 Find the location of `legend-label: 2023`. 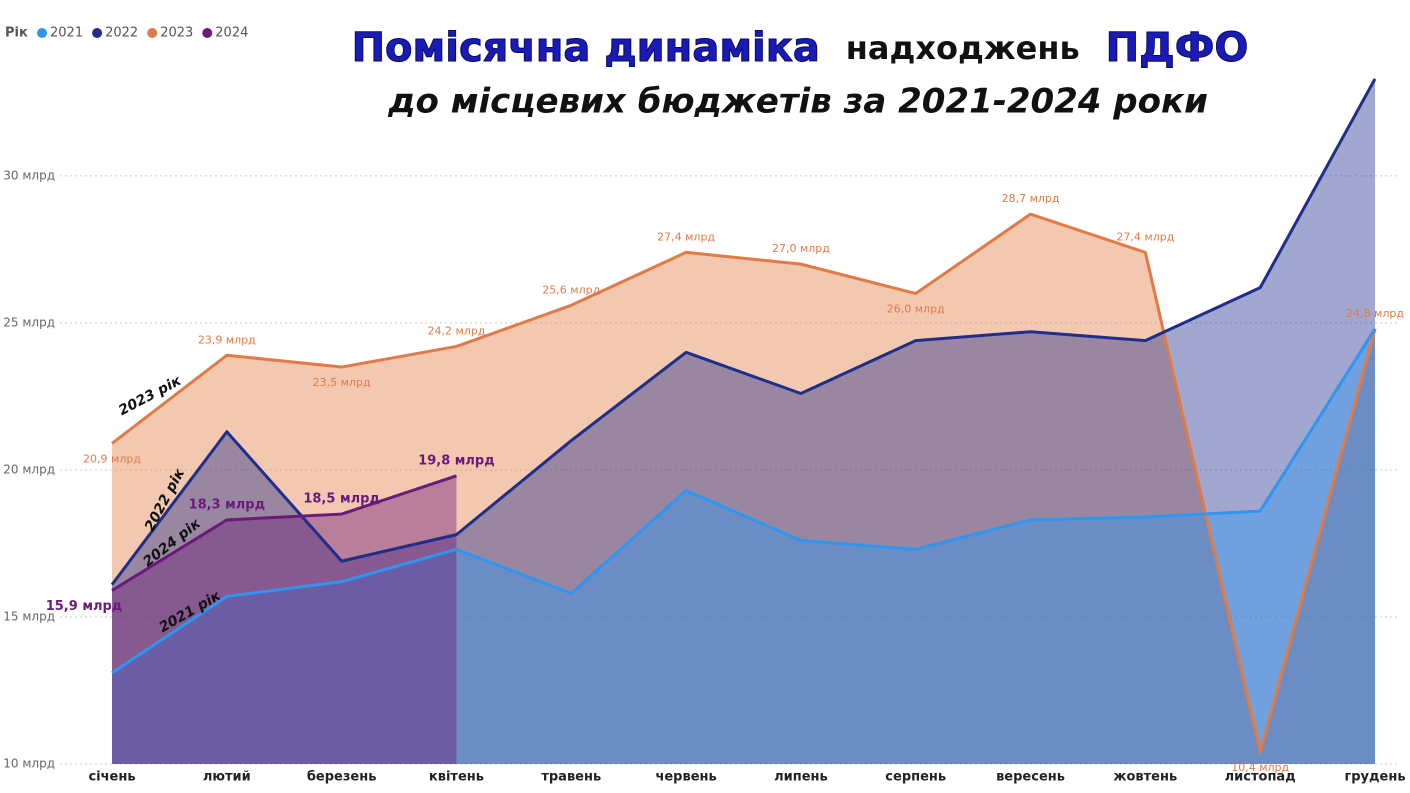

legend-label: 2023 is located at coordinates (176, 33).